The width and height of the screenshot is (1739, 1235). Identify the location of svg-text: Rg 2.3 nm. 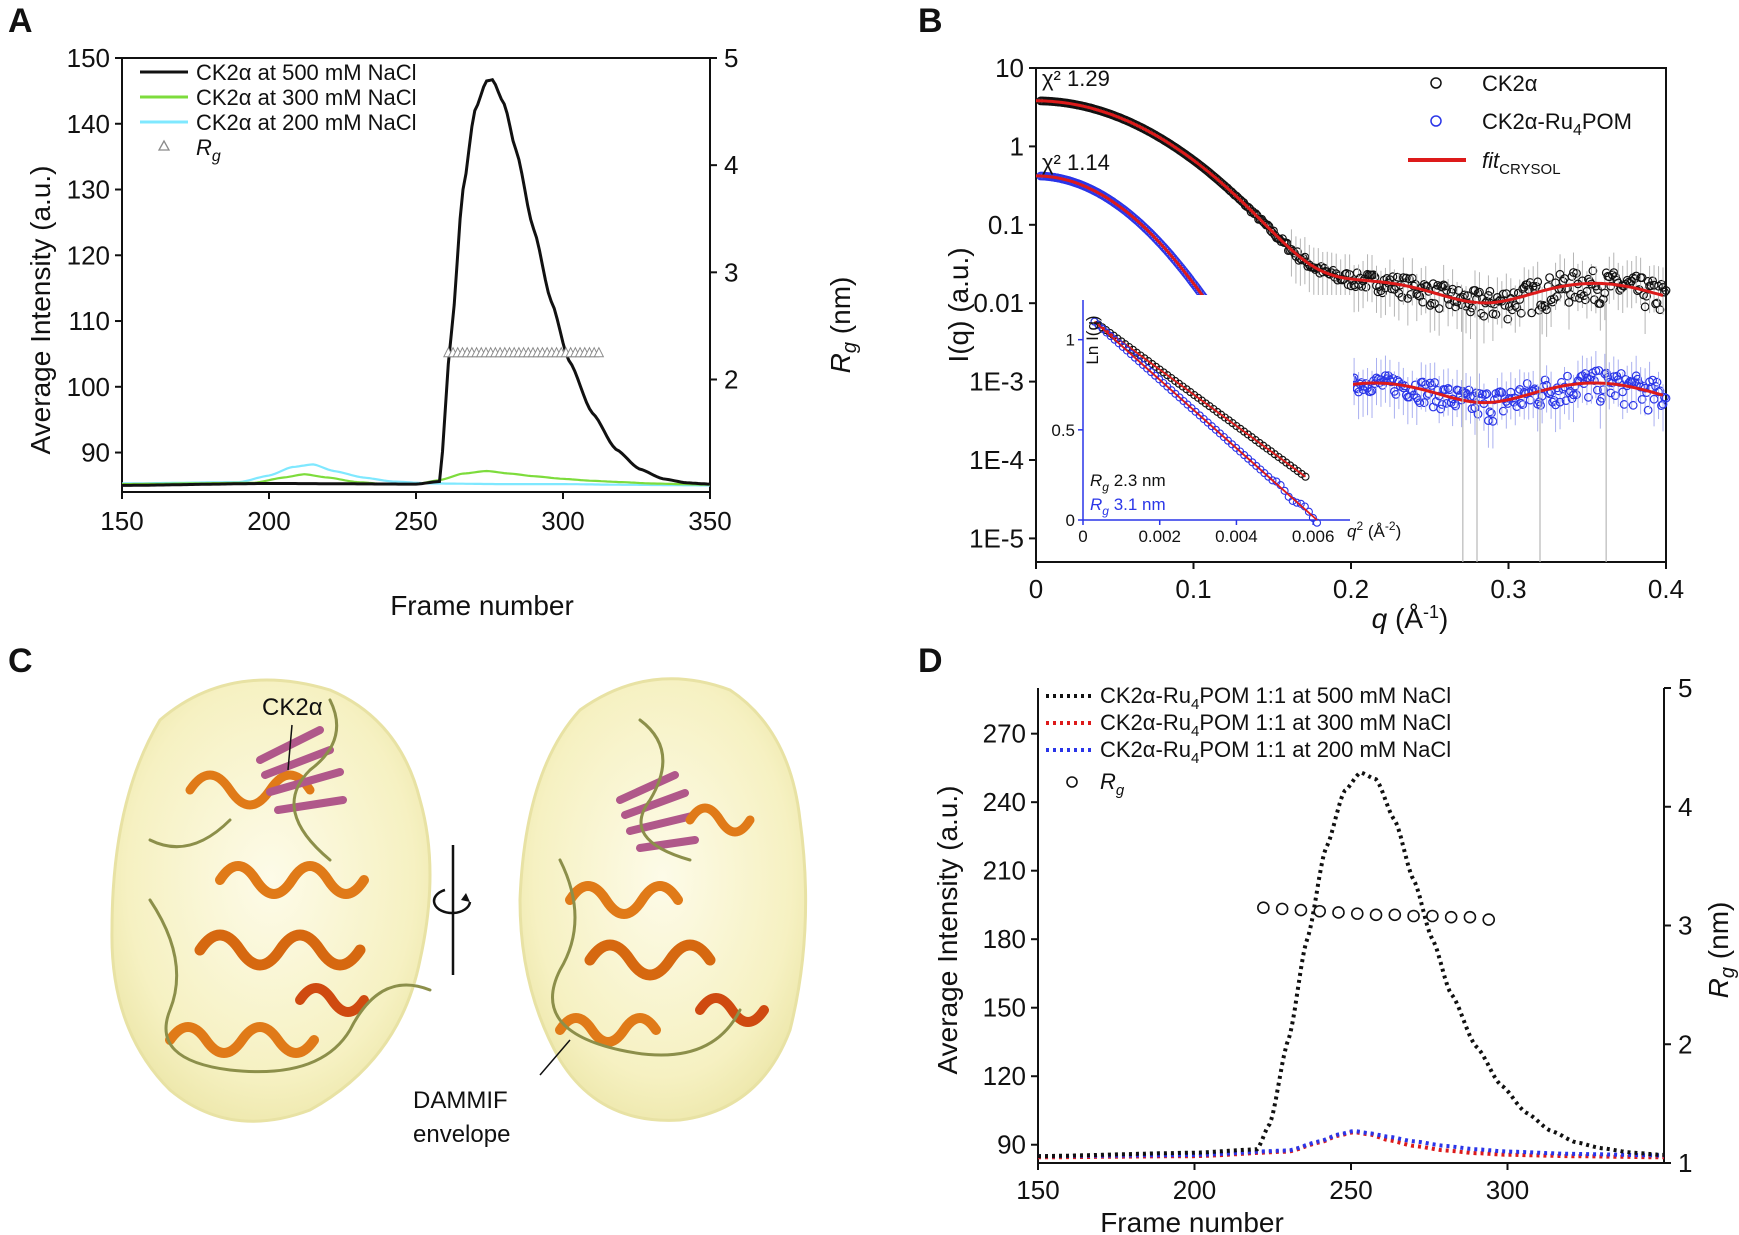
(1128, 482).